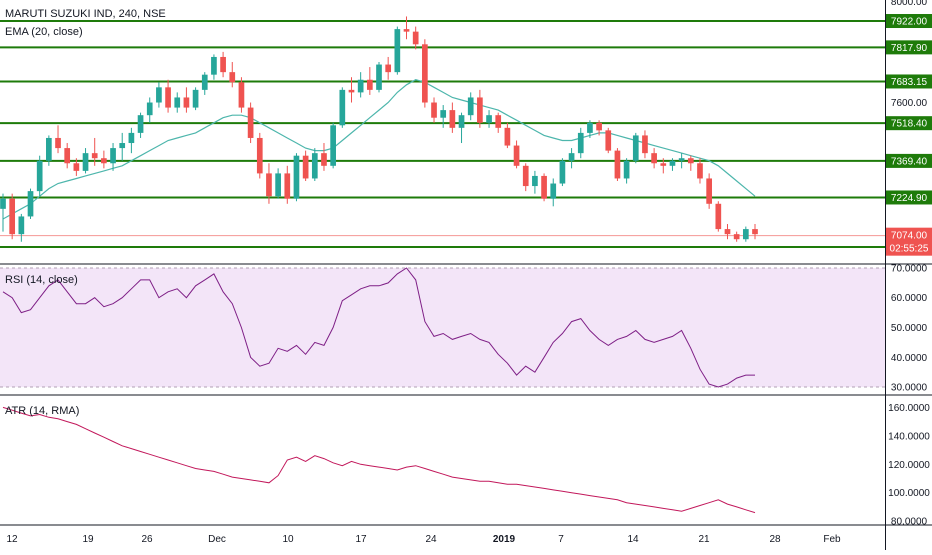  I want to click on rsi-tick-label: 50.0000, so click(909, 328).